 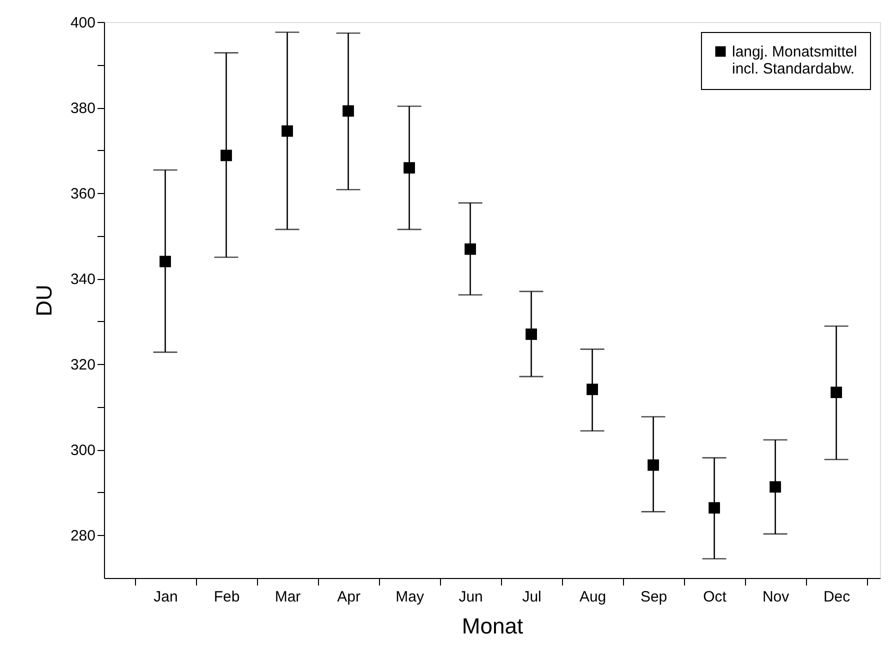 I want to click on y-tick-label: 380, so click(x=83, y=109).